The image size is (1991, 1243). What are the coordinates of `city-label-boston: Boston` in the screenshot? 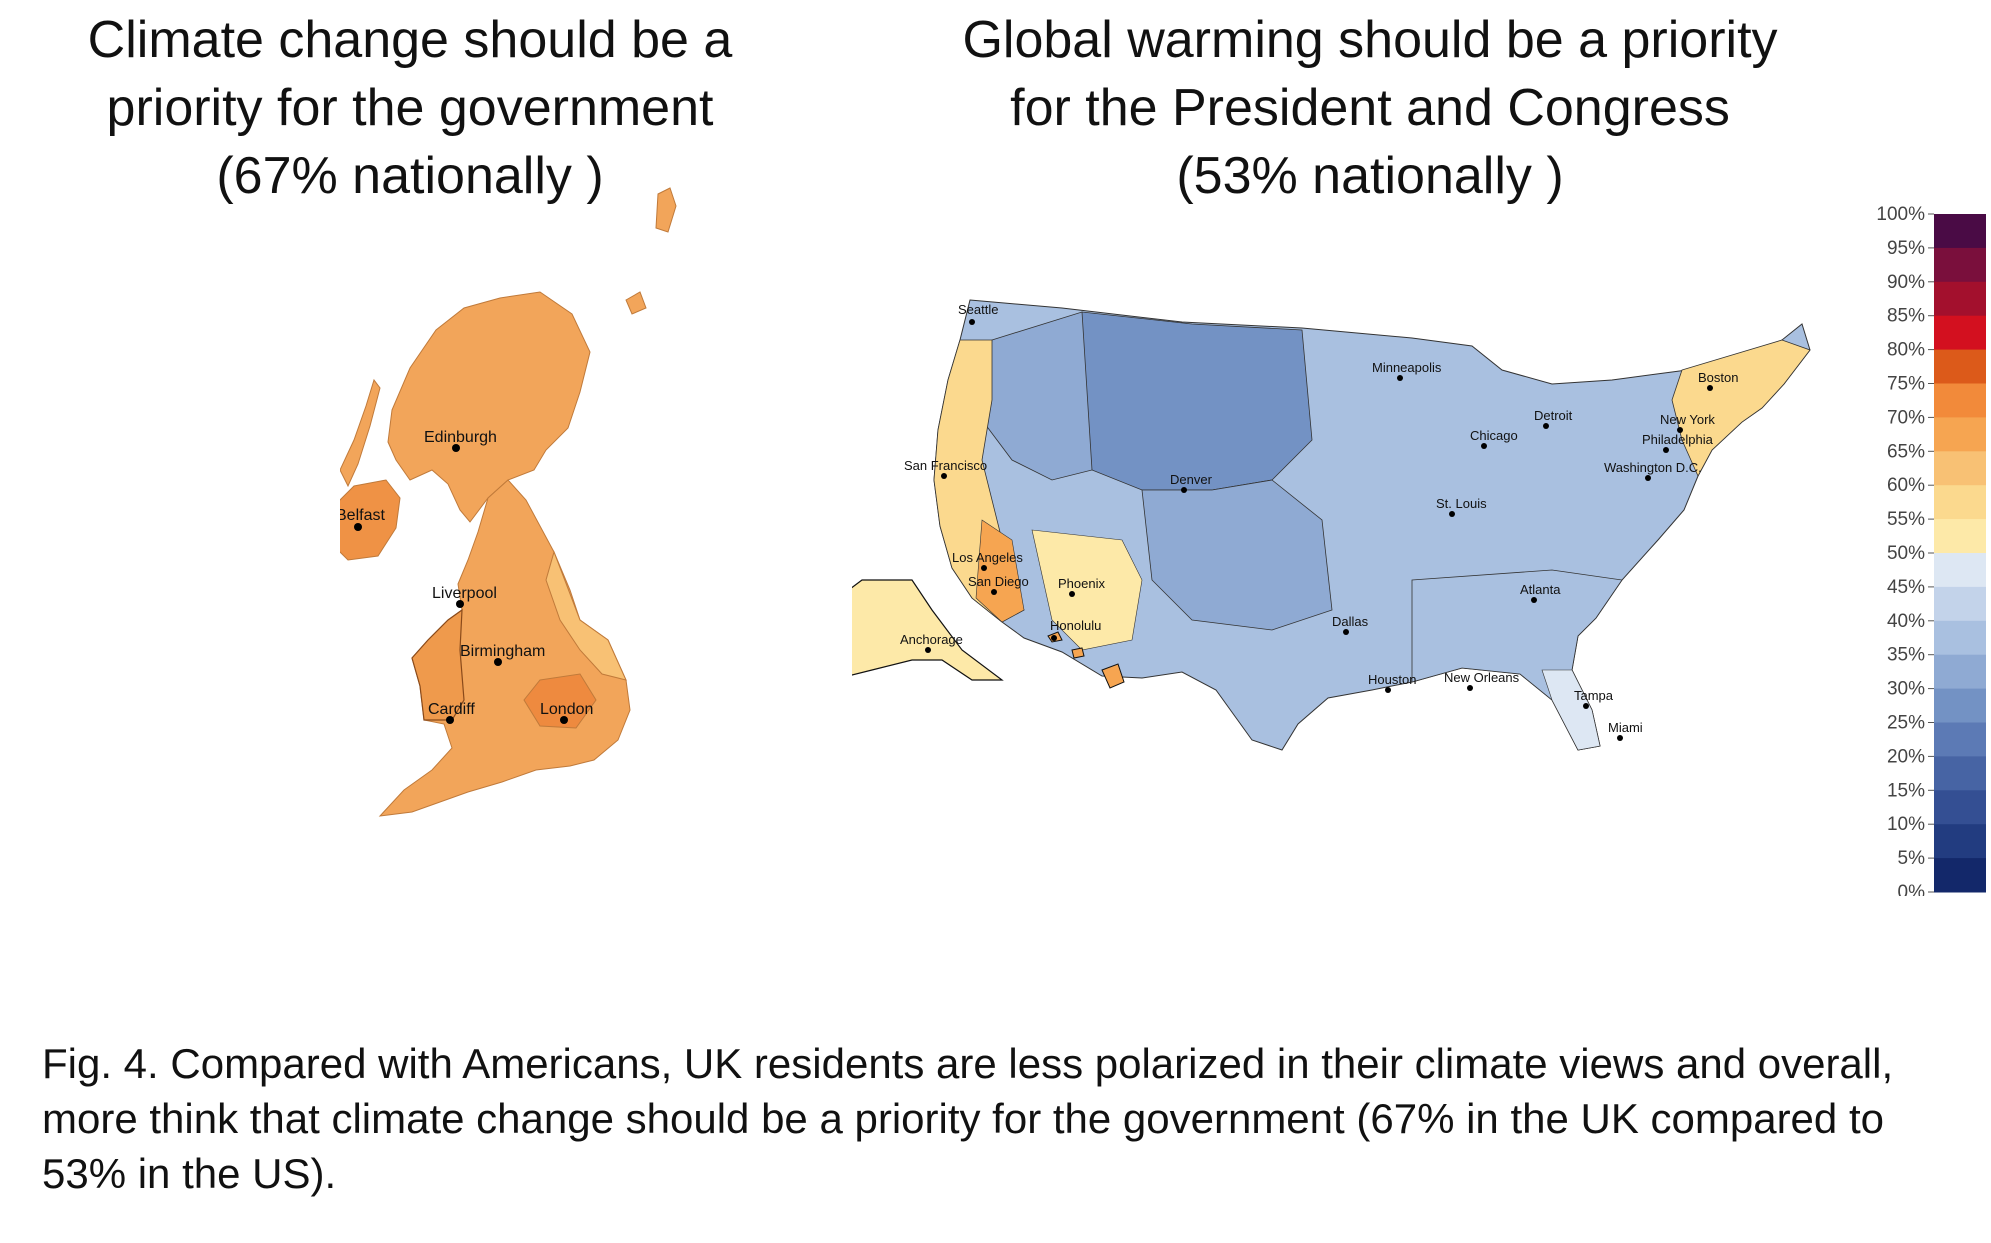 It's located at (1718, 377).